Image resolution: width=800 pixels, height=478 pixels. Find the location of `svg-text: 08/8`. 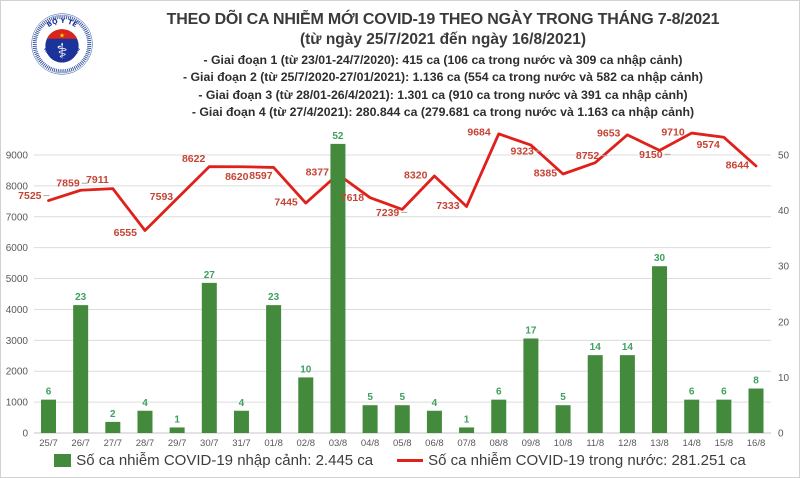

svg-text: 08/8 is located at coordinates (498, 443).